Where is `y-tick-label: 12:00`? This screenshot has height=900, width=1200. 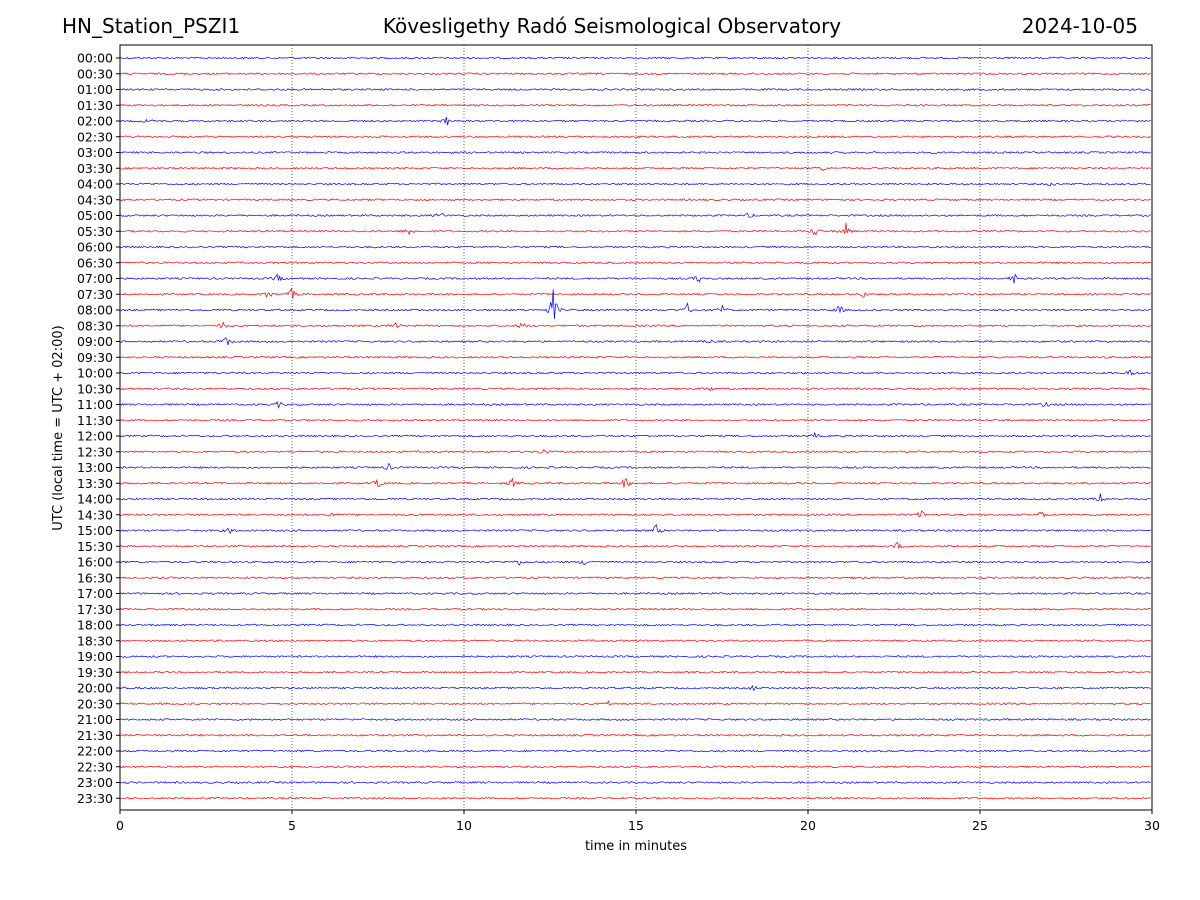
y-tick-label: 12:00 is located at coordinates (95, 436).